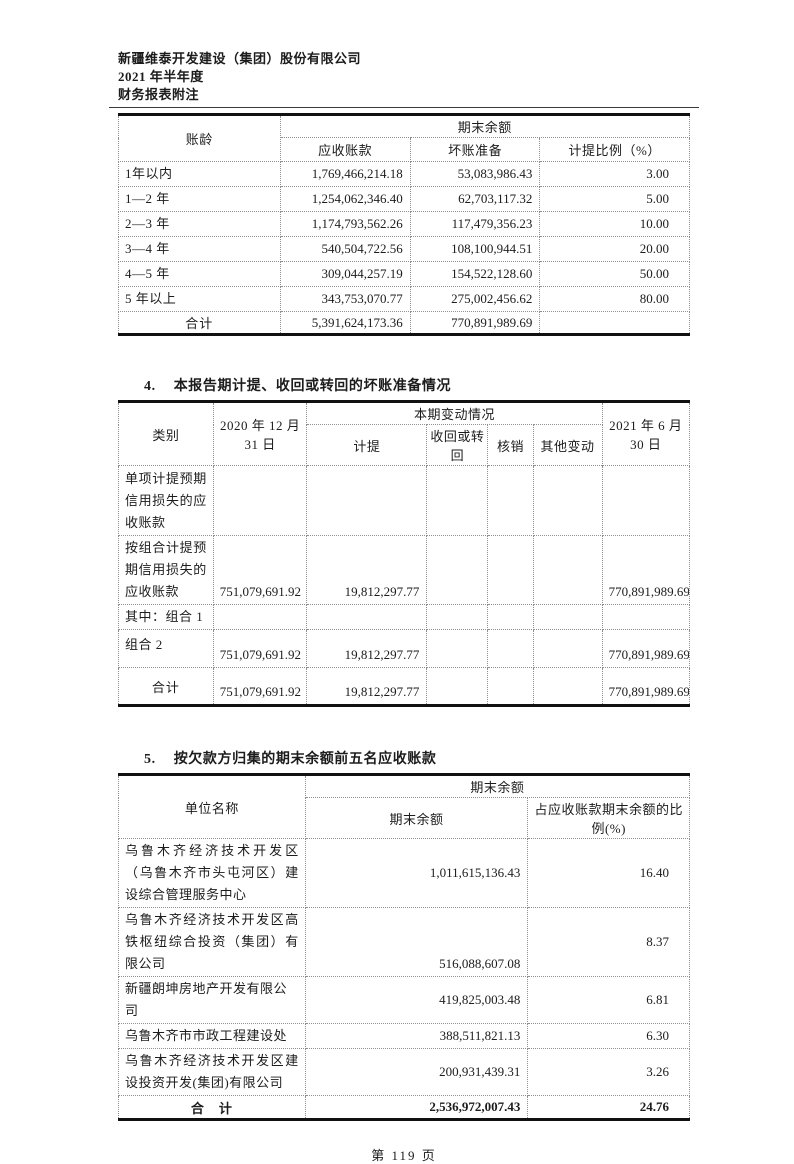  Describe the element at coordinates (159, 94) in the screenshot. I see `document-subtitle: 财务报表附注` at that location.